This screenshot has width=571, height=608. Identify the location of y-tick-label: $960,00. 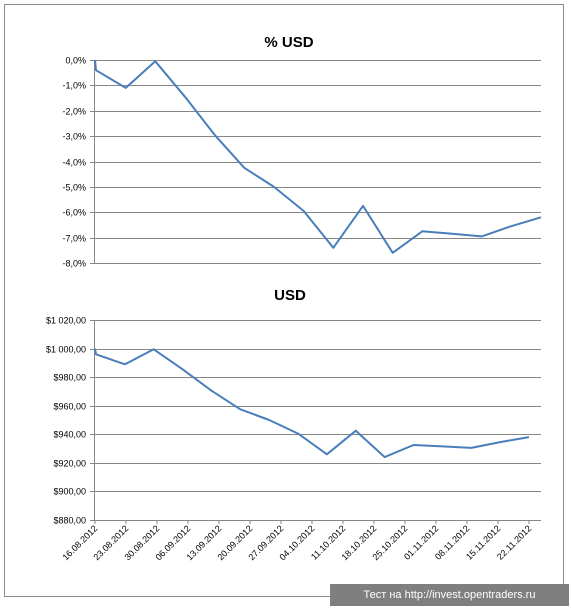
(69, 407).